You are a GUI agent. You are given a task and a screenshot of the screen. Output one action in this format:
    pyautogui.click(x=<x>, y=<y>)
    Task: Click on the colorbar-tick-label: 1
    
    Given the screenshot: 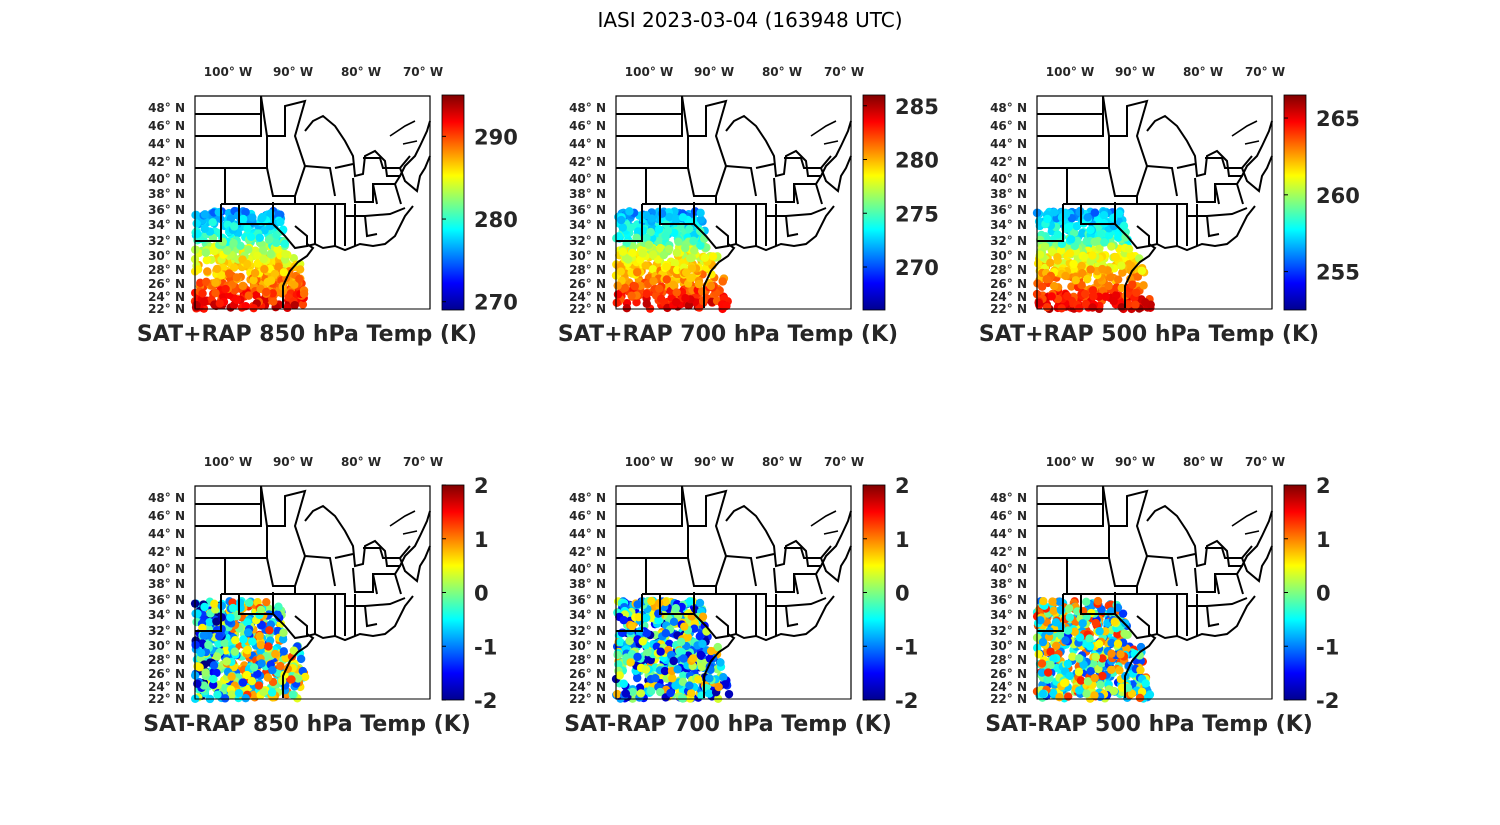 What is the action you would take?
    pyautogui.click(x=1323, y=540)
    